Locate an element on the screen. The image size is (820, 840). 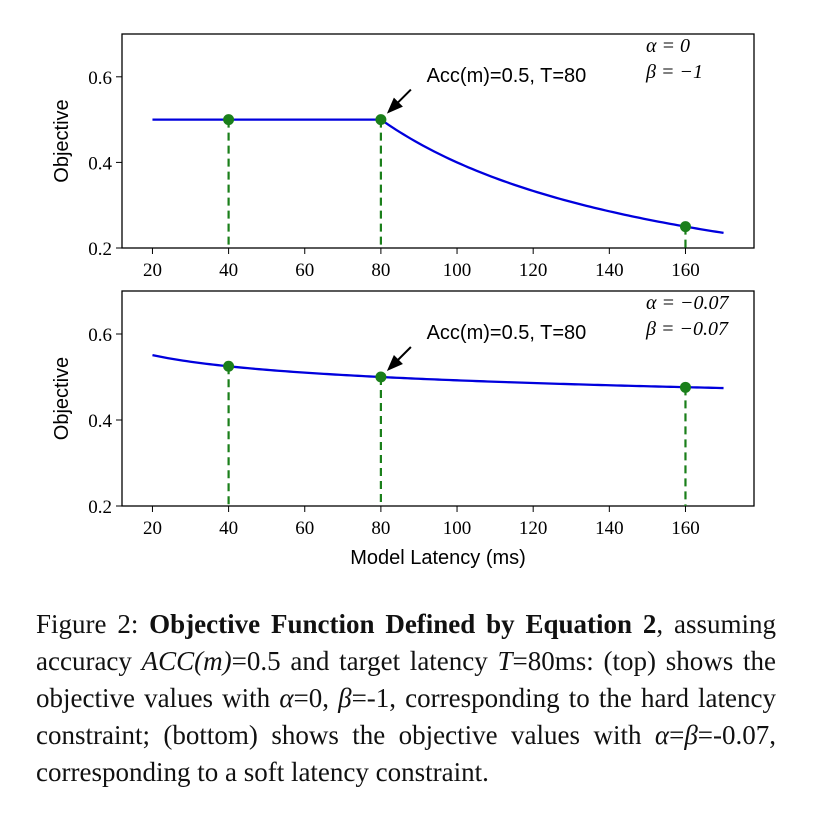
bottom-annotation-text: Acc(m)=0.5, T=80 is located at coordinates (507, 333).